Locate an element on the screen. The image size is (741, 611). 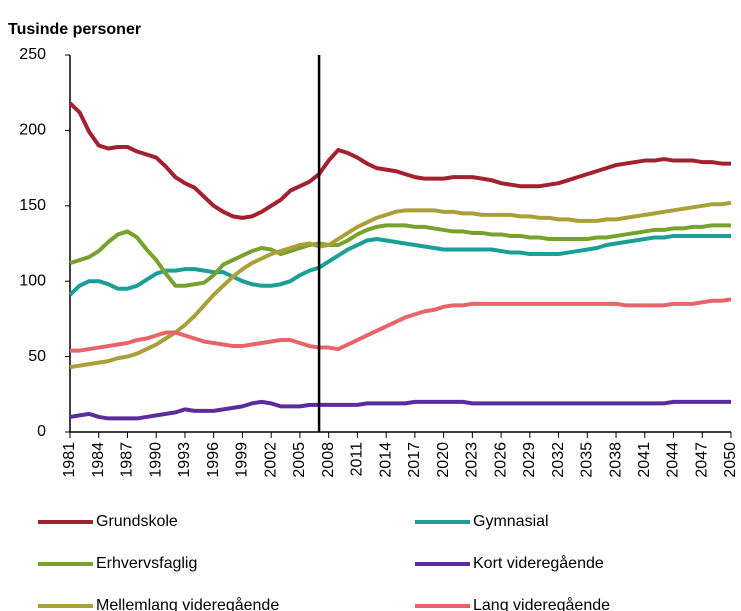
y-tick-label: 0 is located at coordinates (41, 431).